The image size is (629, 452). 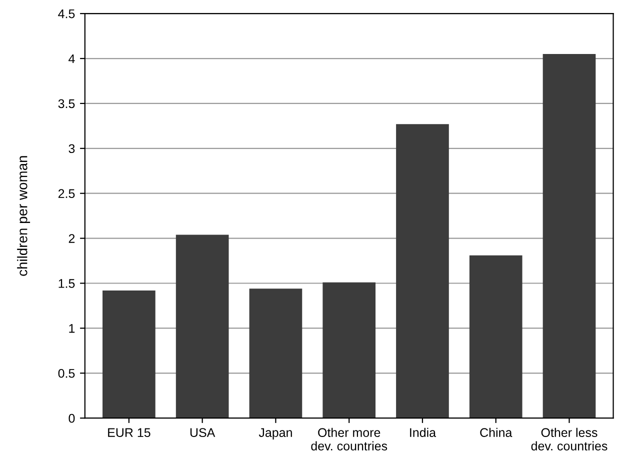 I want to click on y-axis-title: children per woman, so click(x=23, y=216).